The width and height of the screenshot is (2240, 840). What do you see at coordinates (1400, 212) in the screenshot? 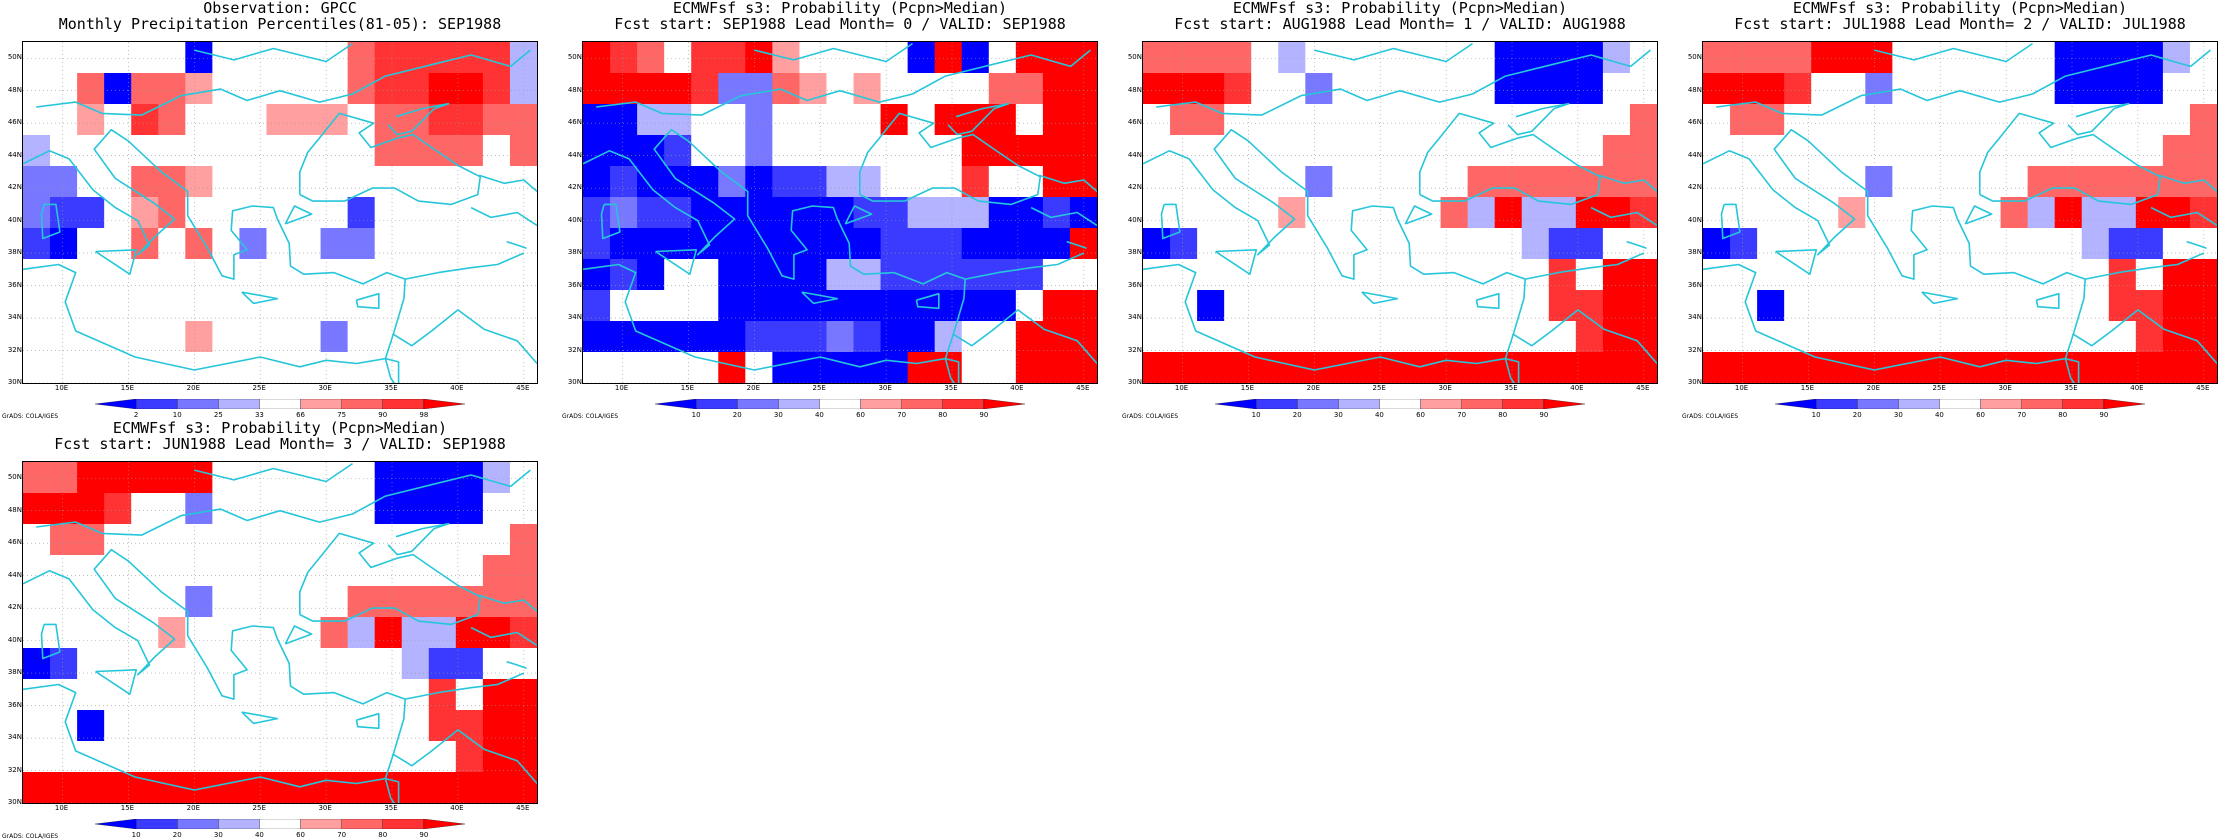
I see `map-svg` at bounding box center [1400, 212].